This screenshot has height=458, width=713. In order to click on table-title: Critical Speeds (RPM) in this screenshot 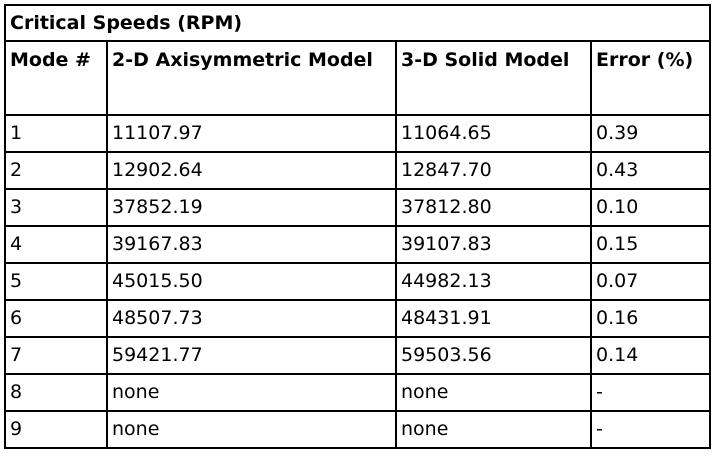, I will do `click(357, 23)`.